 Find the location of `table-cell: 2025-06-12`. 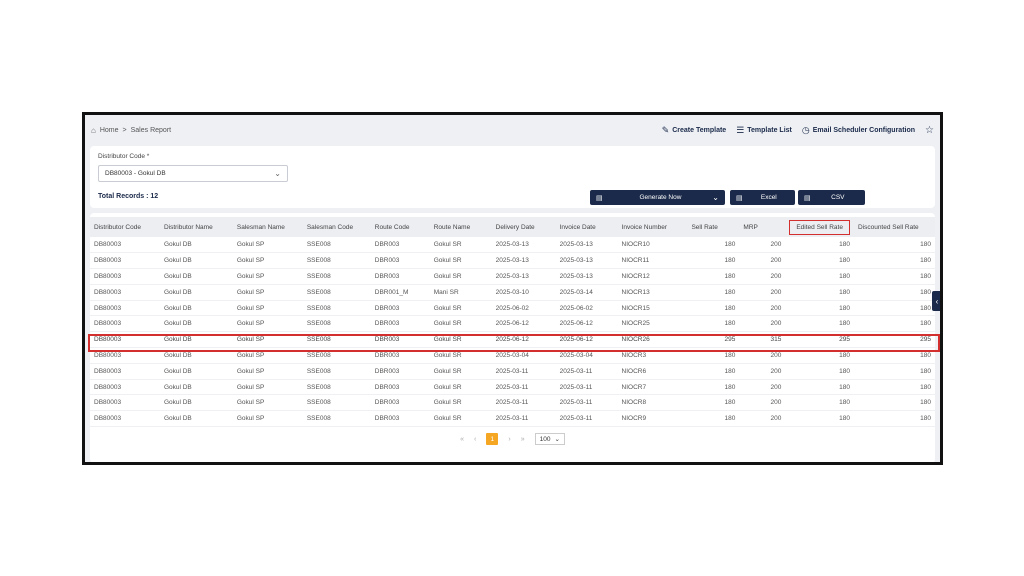

table-cell: 2025-06-12 is located at coordinates (523, 324).